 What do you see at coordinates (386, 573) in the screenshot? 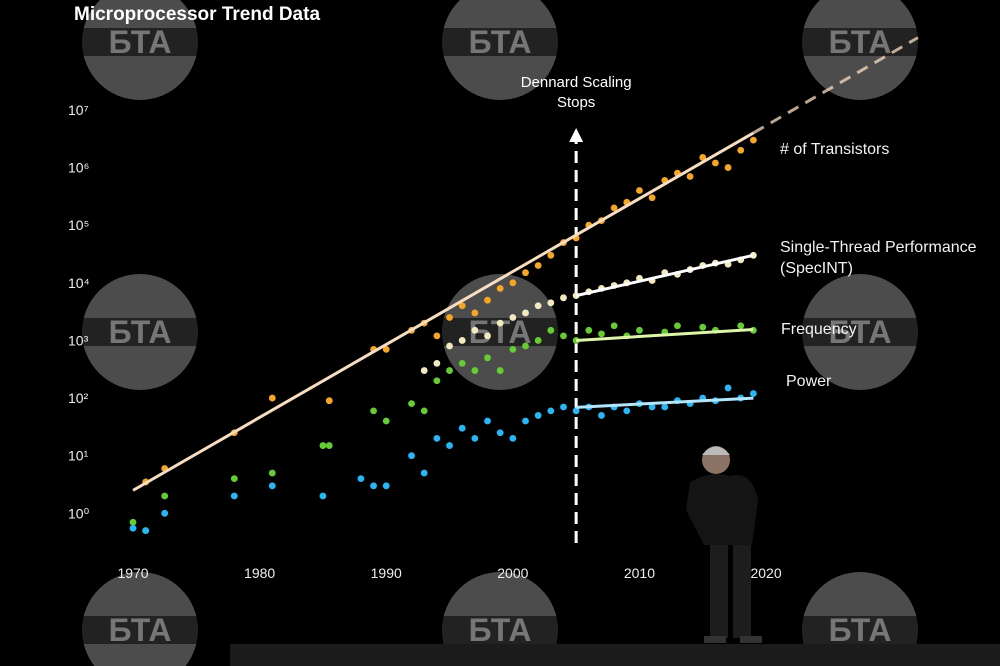
I see `x-tick-label: 1990` at bounding box center [386, 573].